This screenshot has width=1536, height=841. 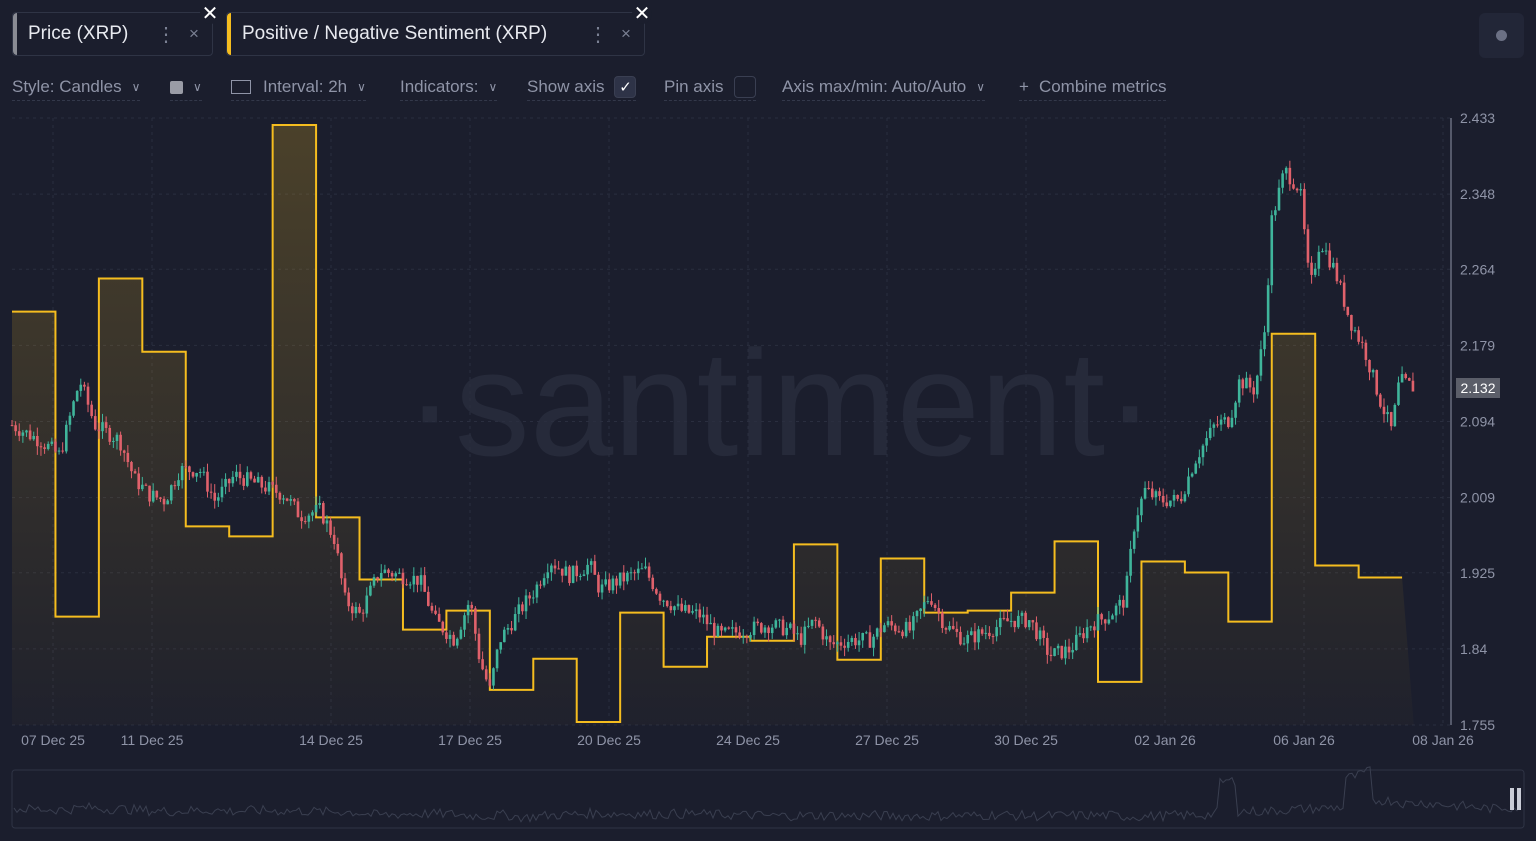 I want to click on tab-price-xrp: Price (XRP) ⋮ ×, so click(x=112, y=34).